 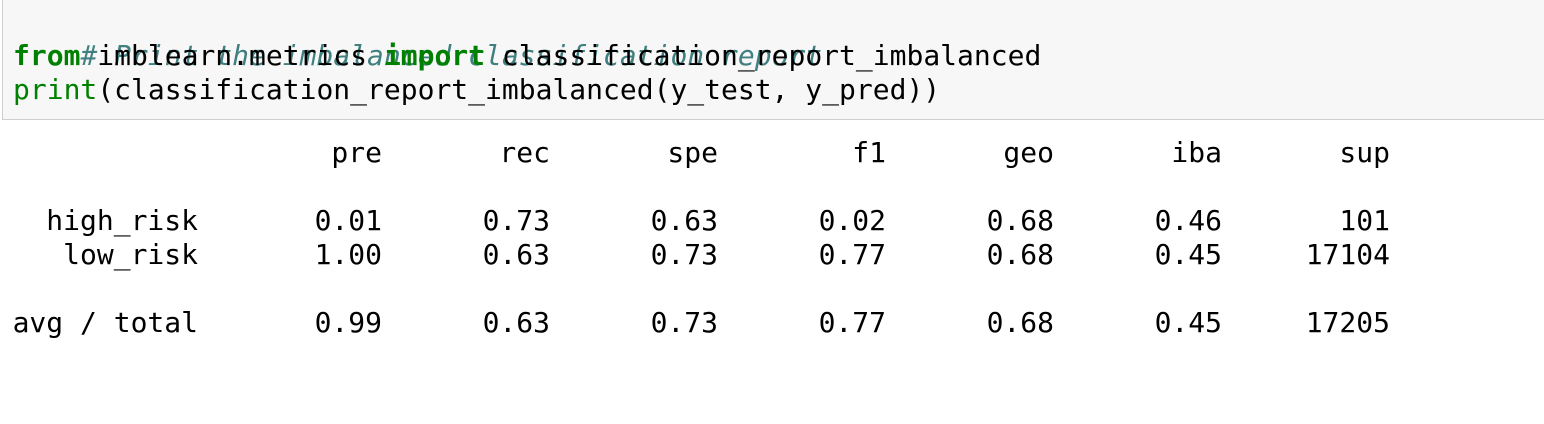 I want to click on row-value: 1.00, so click(x=348, y=254).